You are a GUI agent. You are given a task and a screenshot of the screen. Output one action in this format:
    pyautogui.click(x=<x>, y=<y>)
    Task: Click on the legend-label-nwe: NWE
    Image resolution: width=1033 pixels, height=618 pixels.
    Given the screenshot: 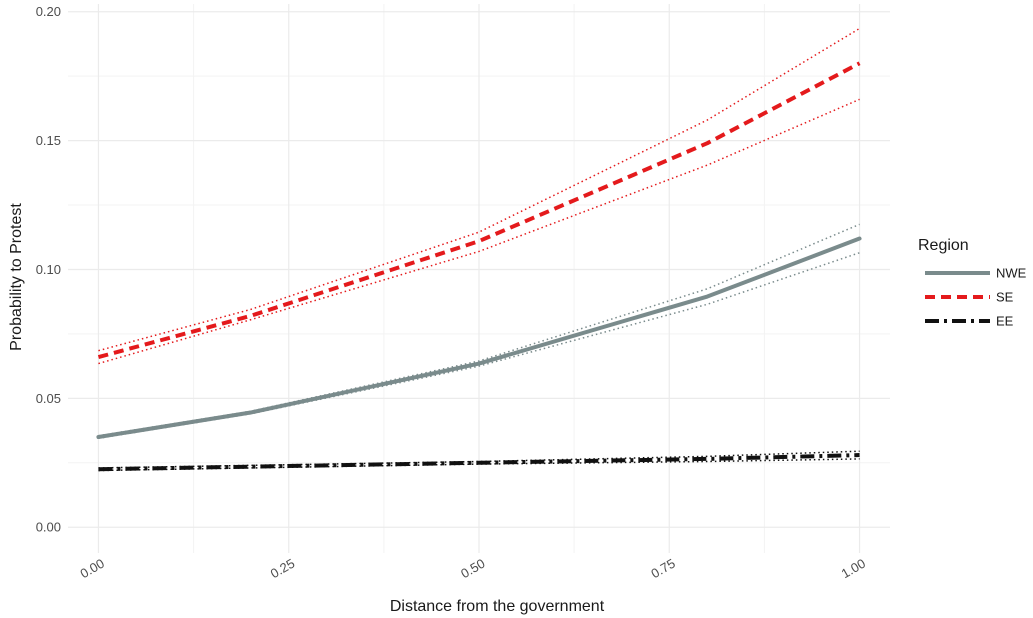 What is the action you would take?
    pyautogui.click(x=1011, y=273)
    